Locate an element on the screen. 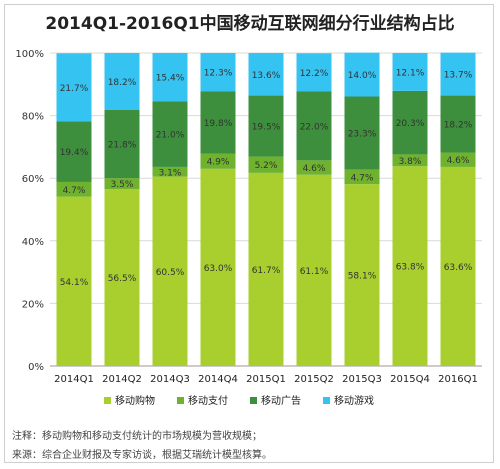  legend-label-ads: 移动广告 is located at coordinates (281, 400).